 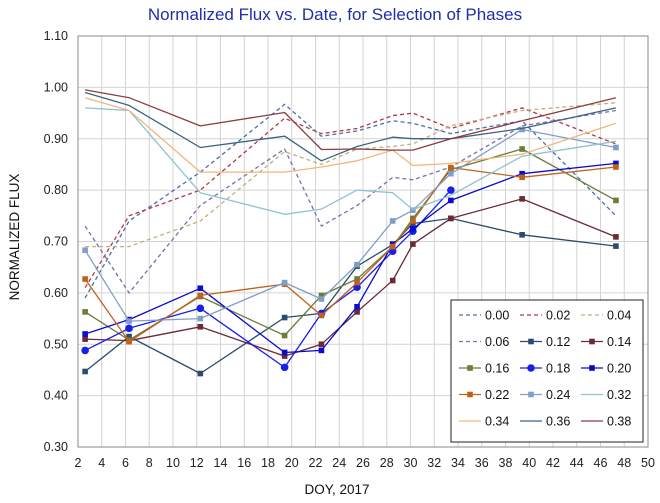 What do you see at coordinates (497, 422) in the screenshot?
I see `legend-label: 0.34` at bounding box center [497, 422].